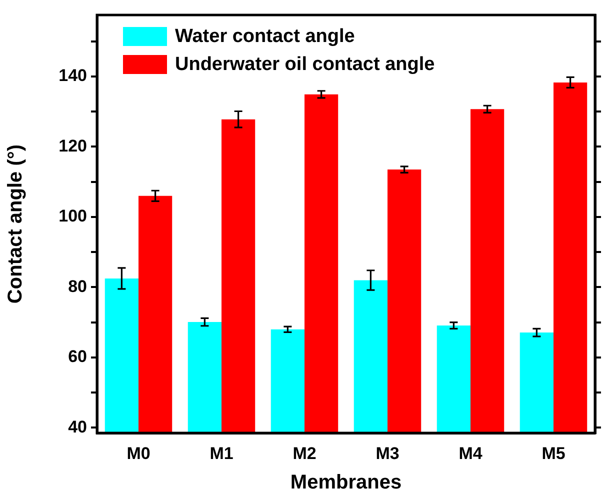  Describe the element at coordinates (265, 37) in the screenshot. I see `legend-label: Water contact angle` at that location.